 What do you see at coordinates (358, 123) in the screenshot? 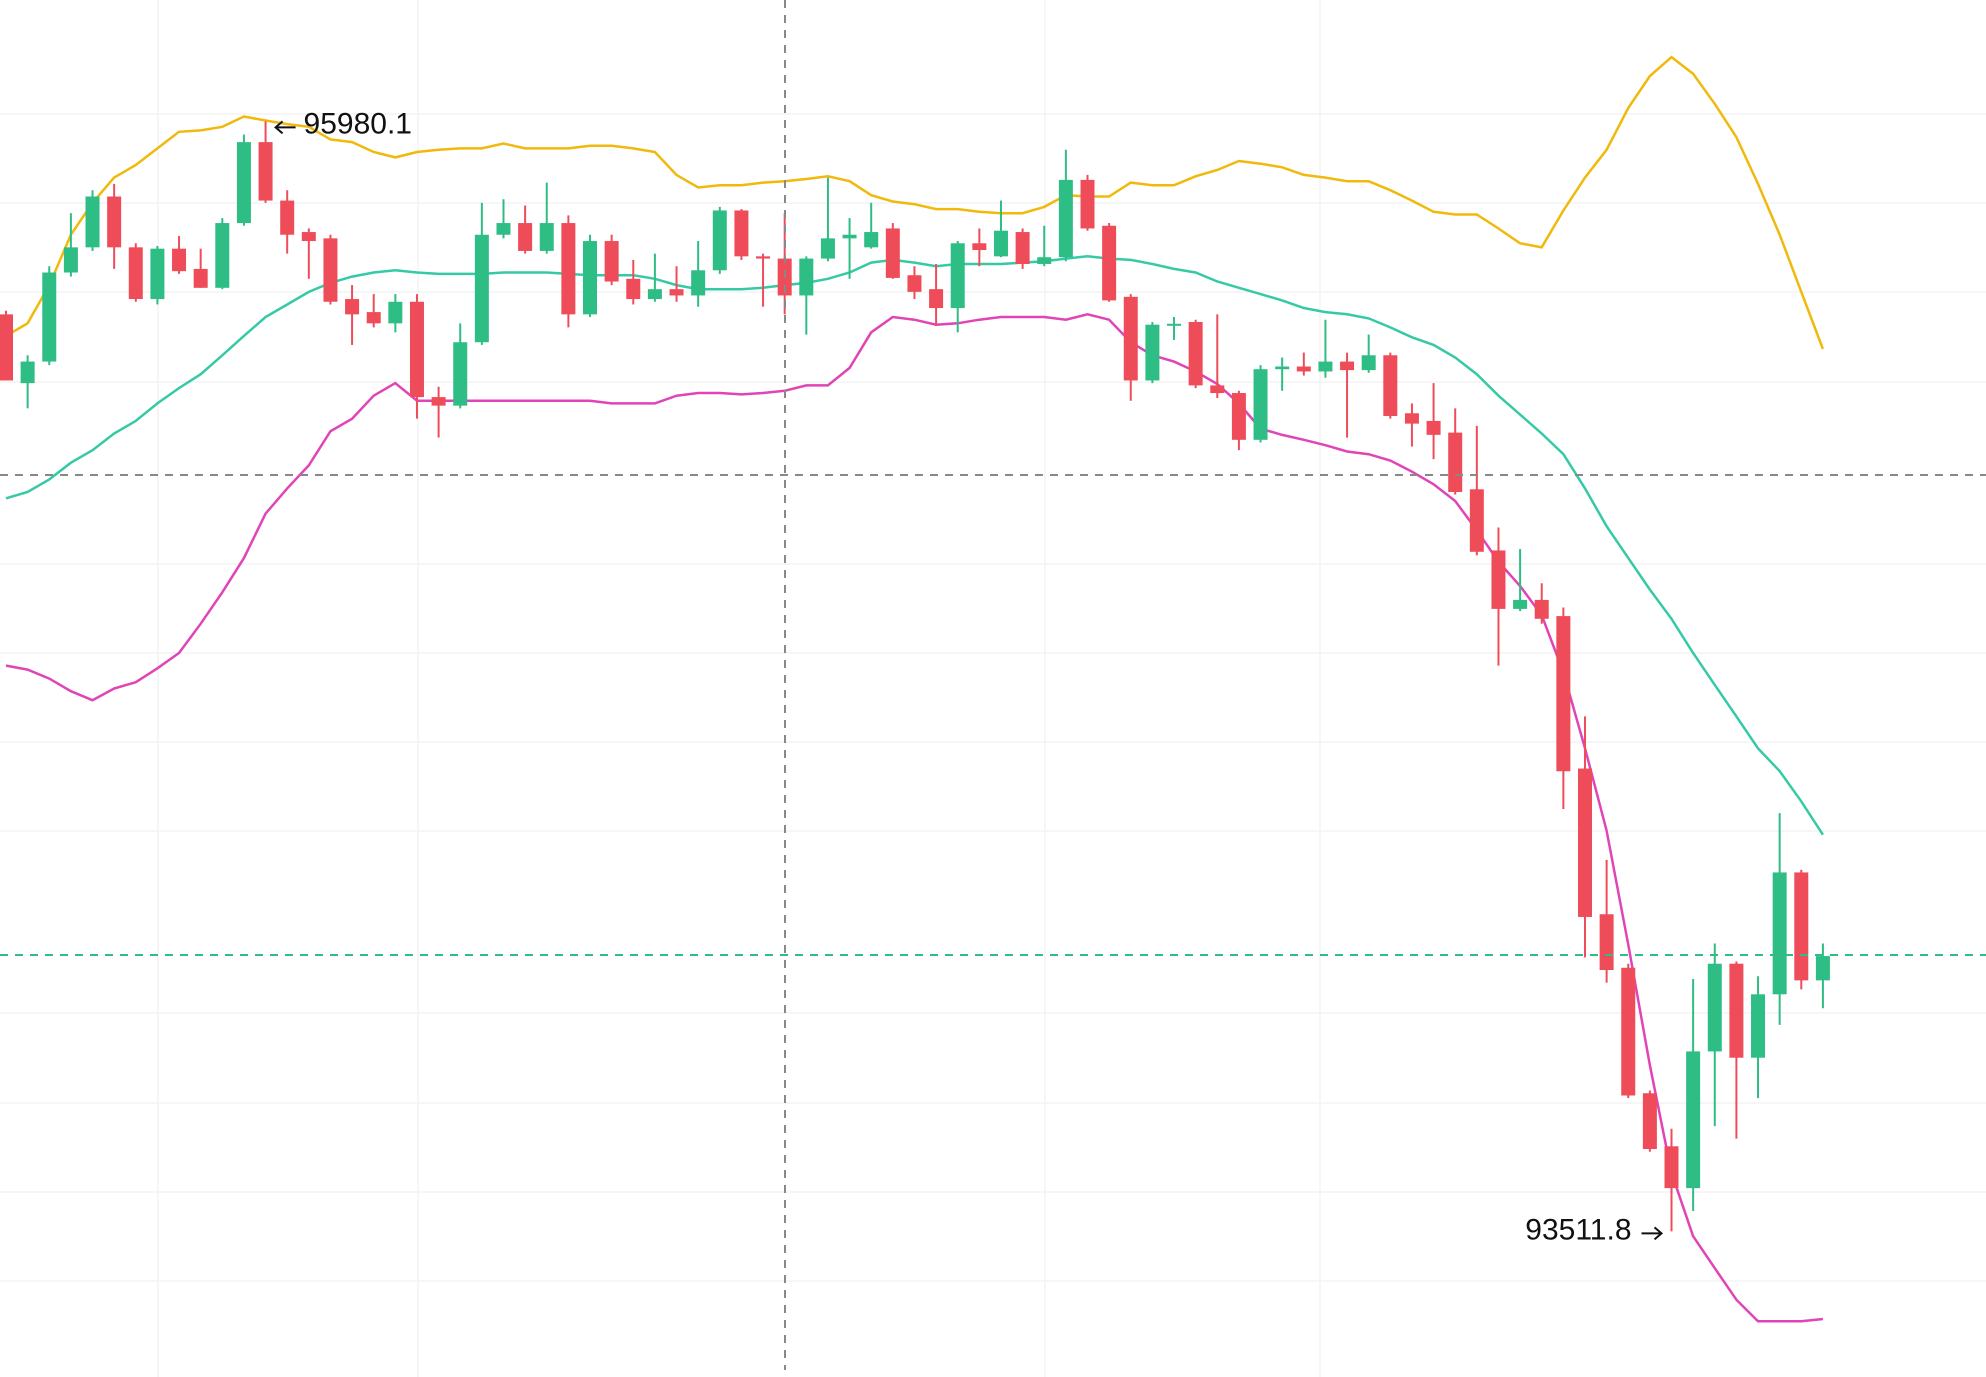
I see `high-annotation: 95980.1` at bounding box center [358, 123].